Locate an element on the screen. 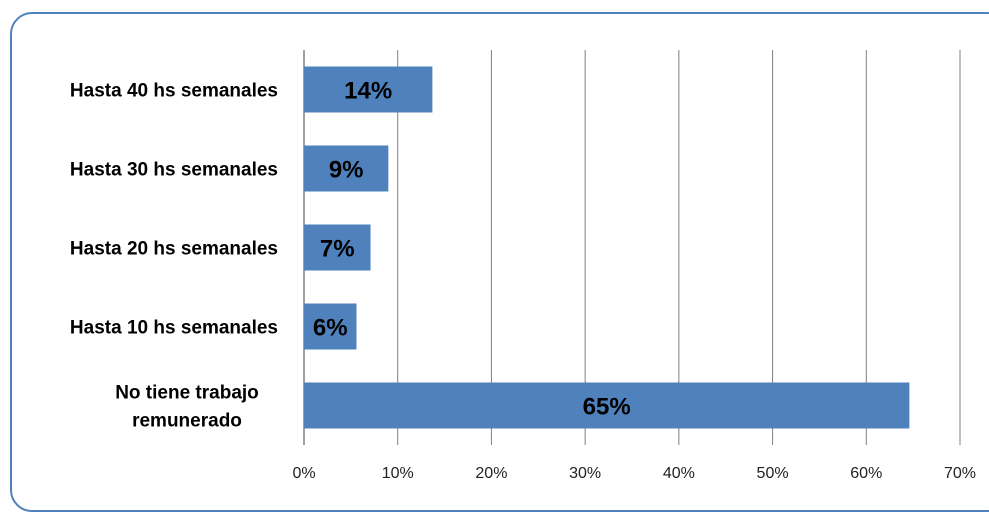 The height and width of the screenshot is (512, 989). x-tick-label: 30% is located at coordinates (585, 473).